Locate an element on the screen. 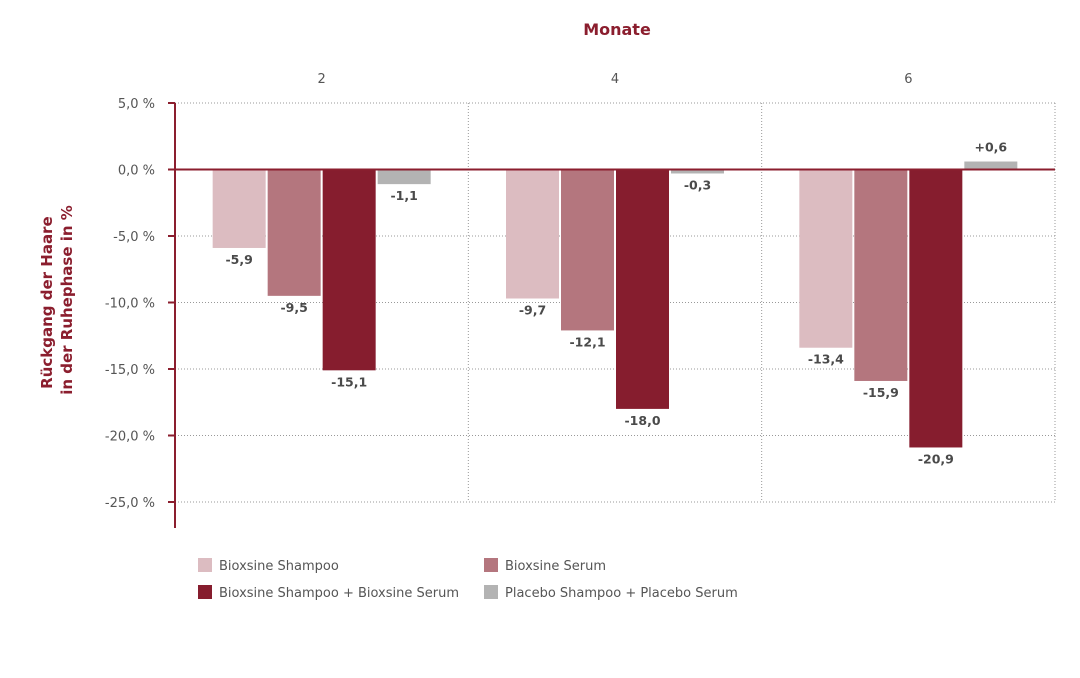 This screenshot has height=678, width=1080. y-tick-label: -25,0 % is located at coordinates (130, 503).